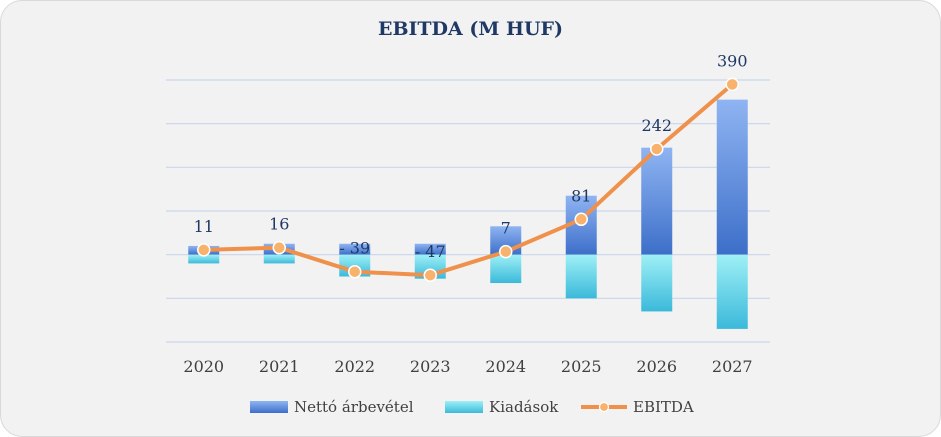 The width and height of the screenshot is (941, 437). Describe the element at coordinates (464, 407) in the screenshot. I see `legend-swatch-expenses` at that location.